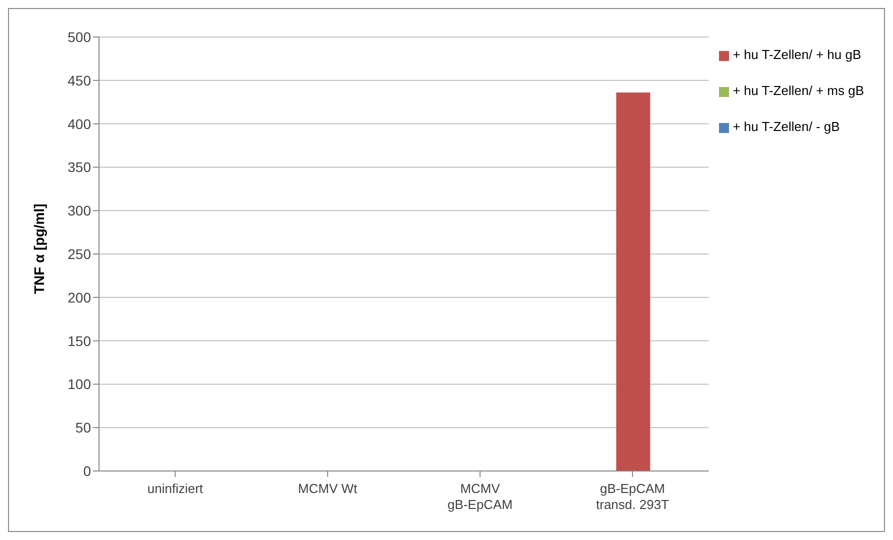  Describe the element at coordinates (83, 428) in the screenshot. I see `y-tick-label: 50` at that location.